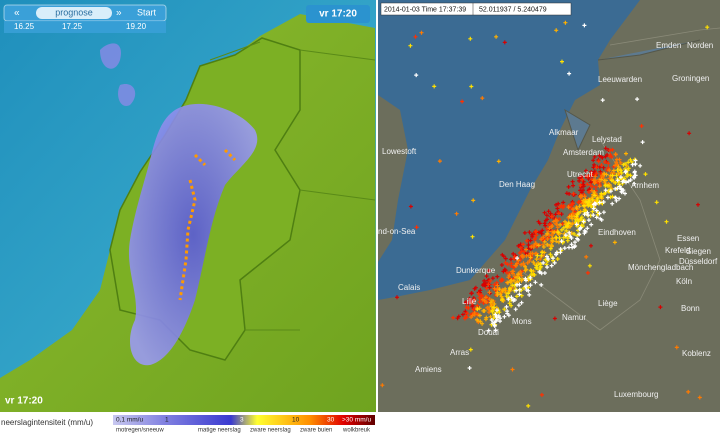 This screenshot has height=434, width=720. What do you see at coordinates (476, 9) in the screenshot?
I see `info-box` at bounding box center [476, 9].